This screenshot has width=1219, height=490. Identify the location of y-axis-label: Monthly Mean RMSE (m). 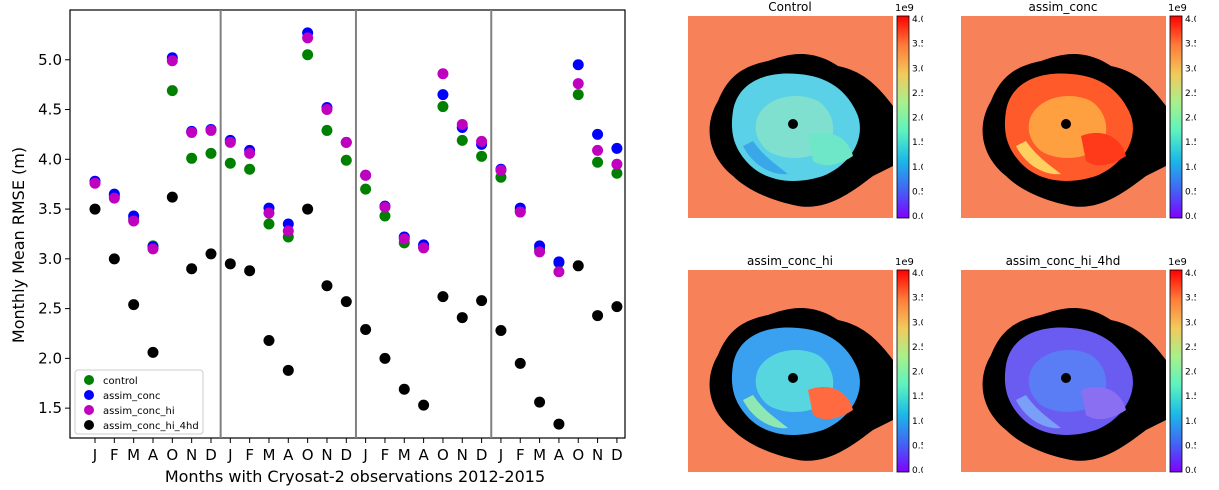
(18, 245).